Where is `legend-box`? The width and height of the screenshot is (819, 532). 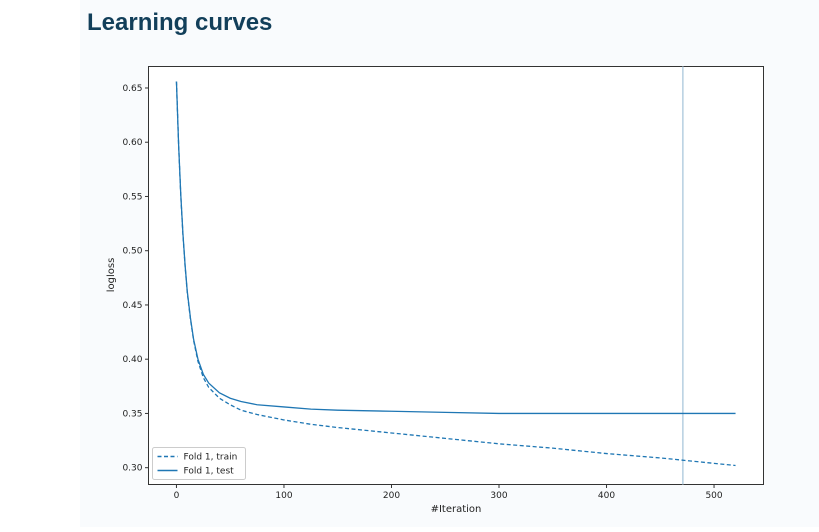 legend-box is located at coordinates (199, 463).